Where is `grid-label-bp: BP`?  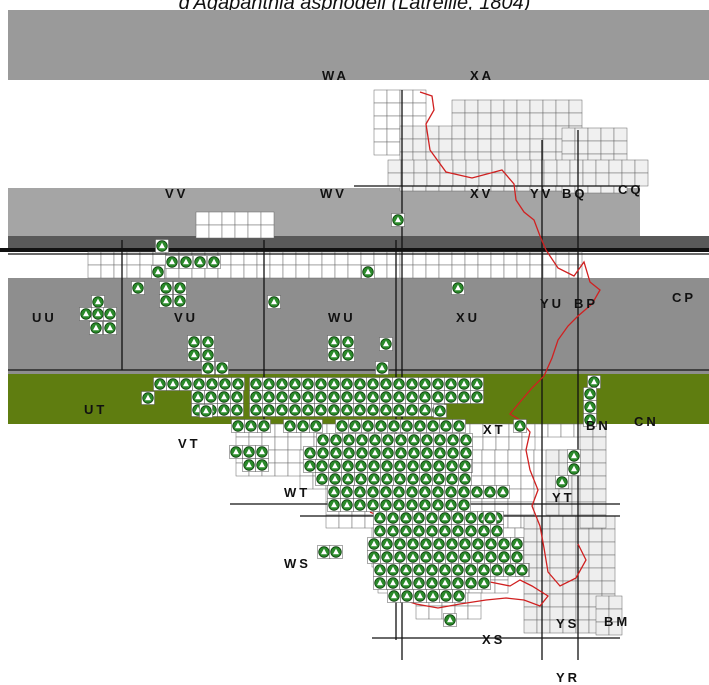
grid-label-bp: BP is located at coordinates (586, 303).